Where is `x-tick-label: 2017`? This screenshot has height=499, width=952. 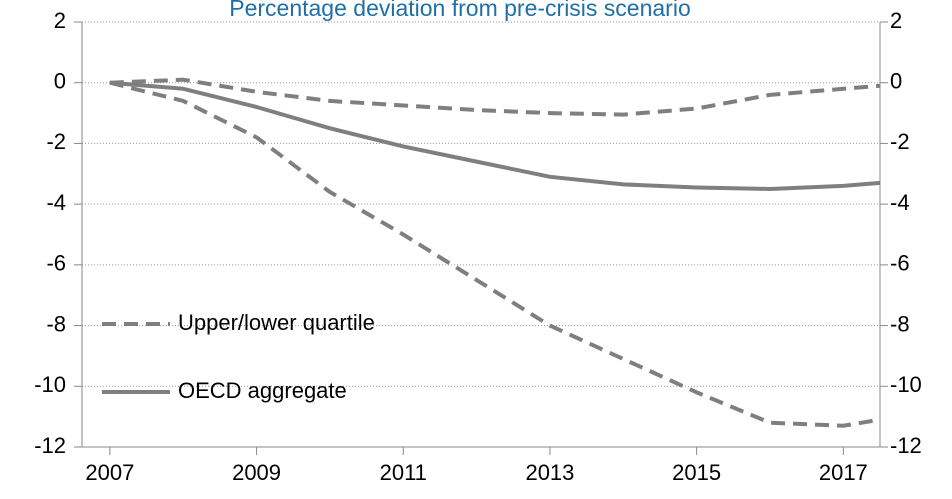 x-tick-label: 2017 is located at coordinates (843, 472).